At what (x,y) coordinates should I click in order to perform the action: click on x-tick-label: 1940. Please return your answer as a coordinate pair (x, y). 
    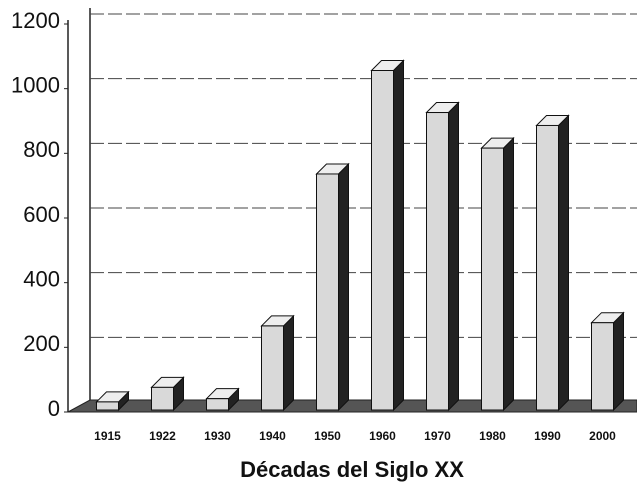
    Looking at the image, I should click on (272, 436).